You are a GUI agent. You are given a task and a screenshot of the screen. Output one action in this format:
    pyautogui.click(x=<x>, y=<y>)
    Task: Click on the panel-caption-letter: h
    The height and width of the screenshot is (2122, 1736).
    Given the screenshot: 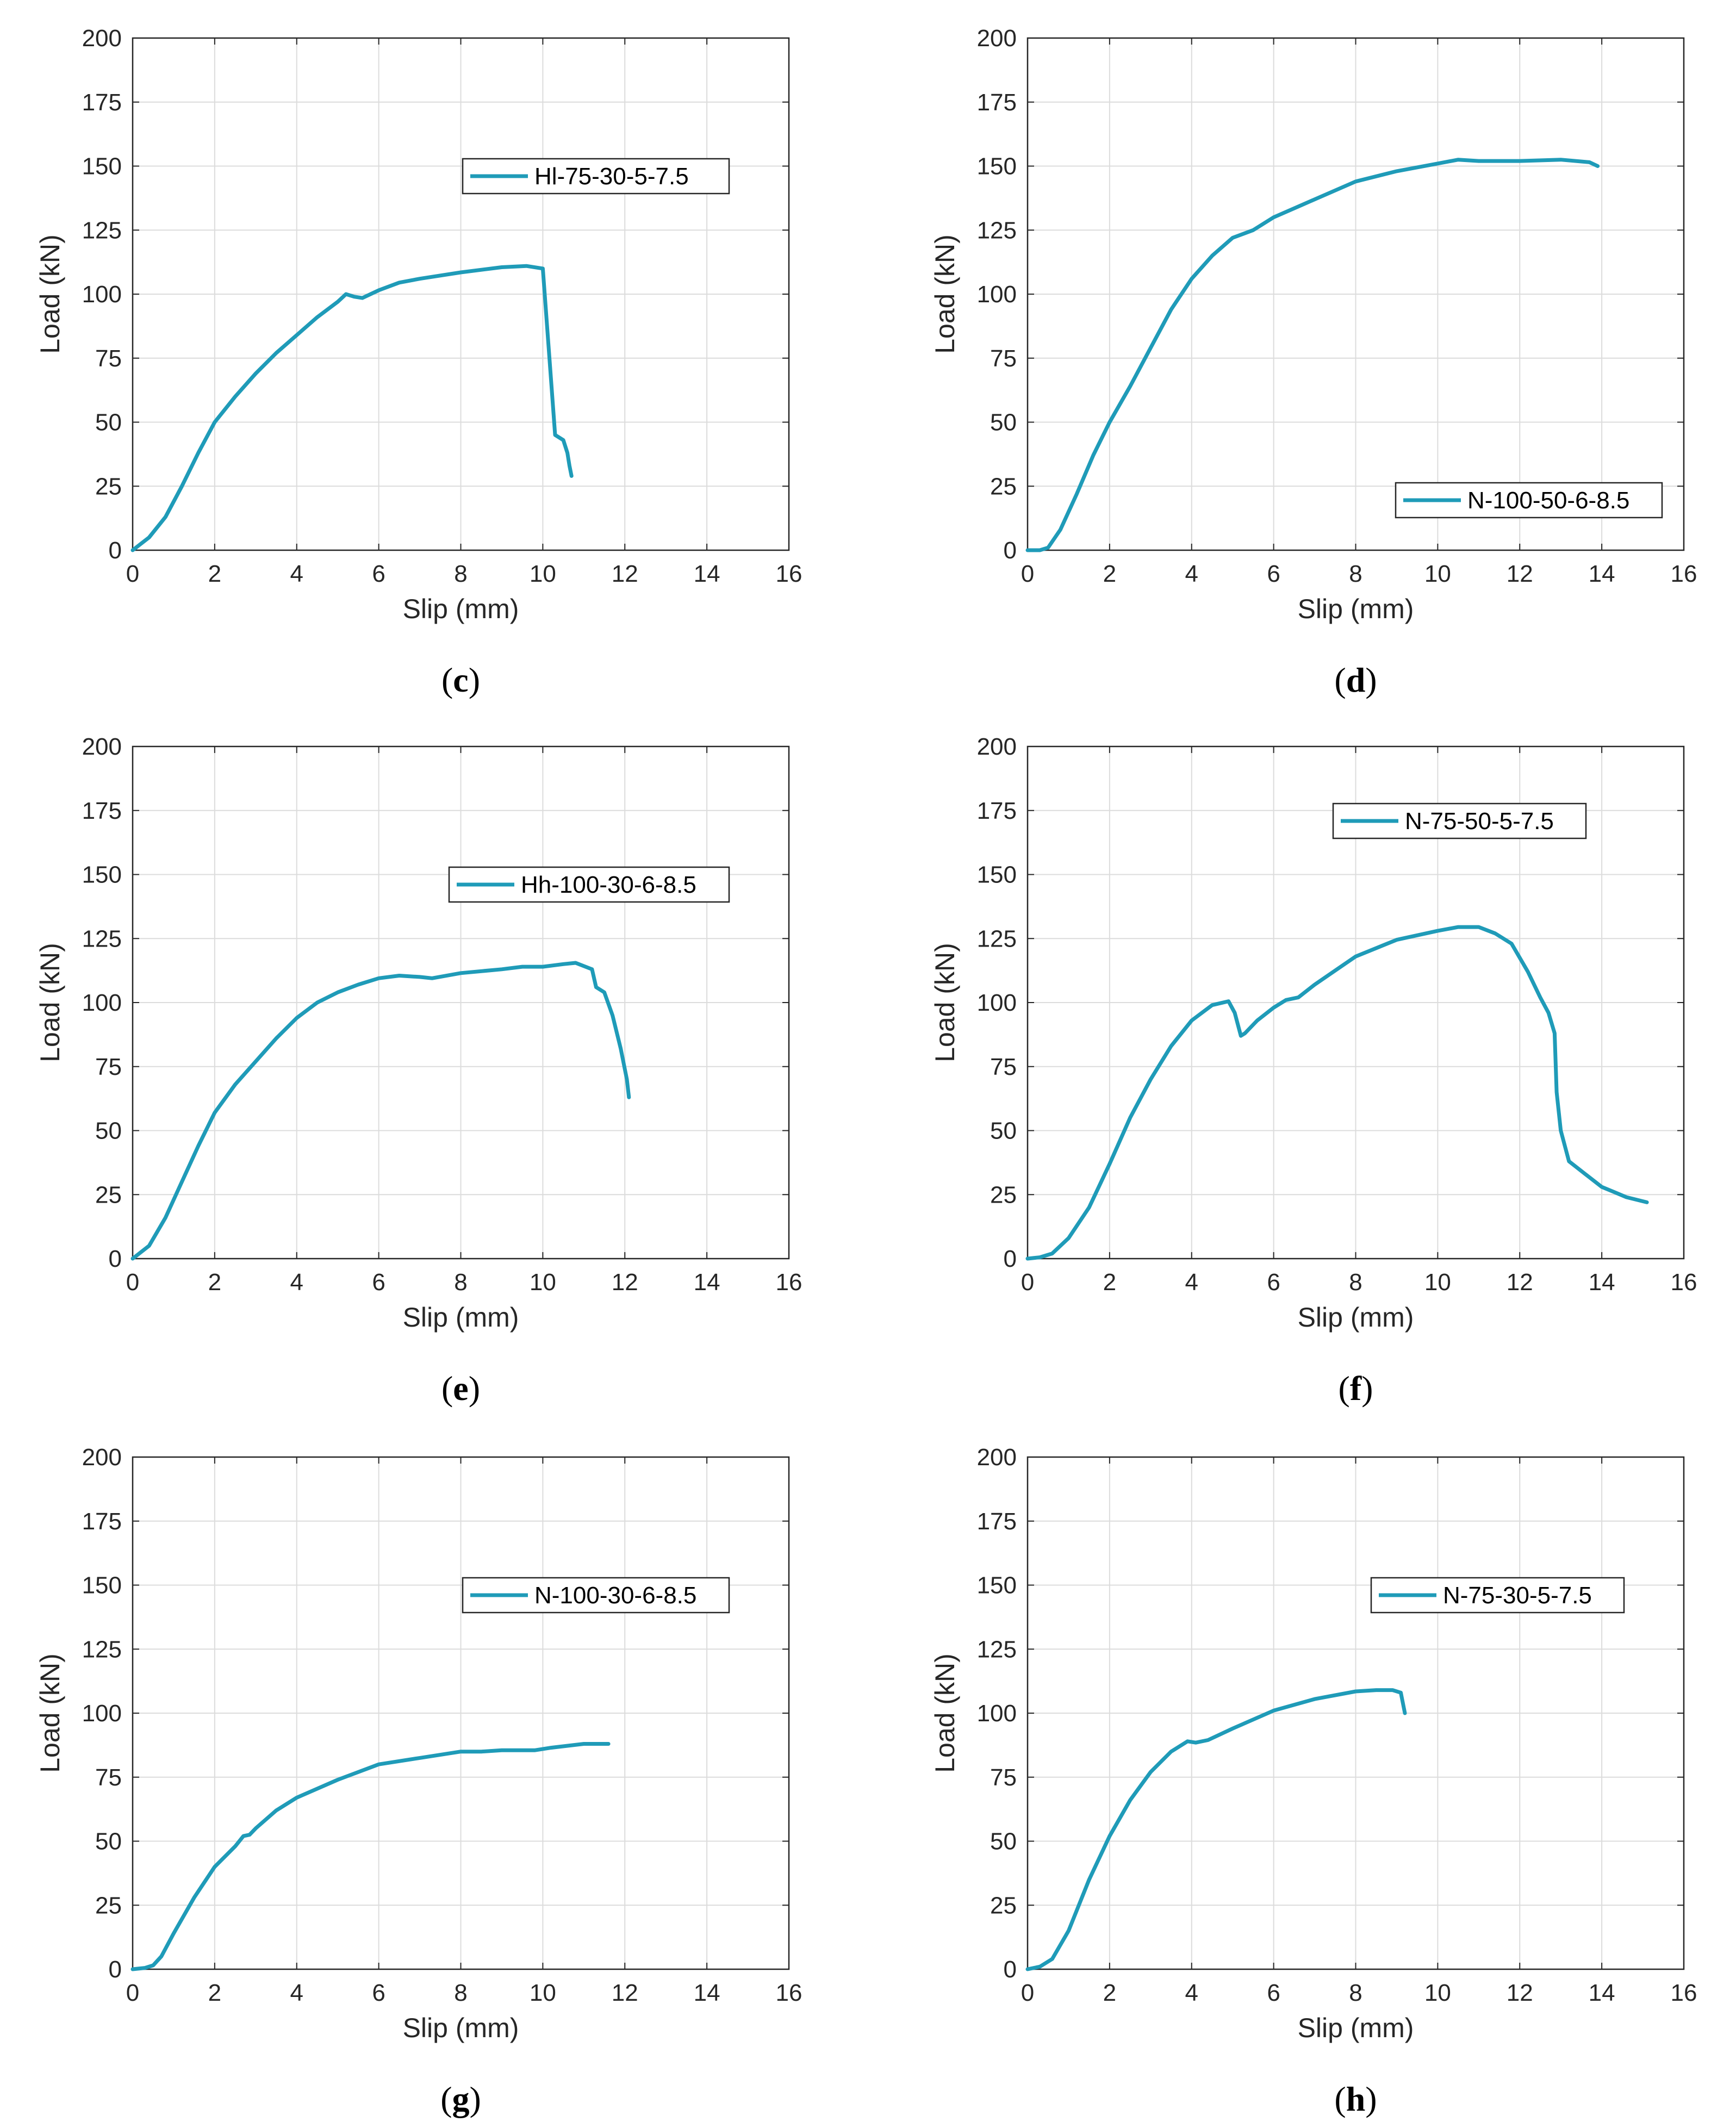 What is the action you would take?
    pyautogui.click(x=1356, y=2099)
    